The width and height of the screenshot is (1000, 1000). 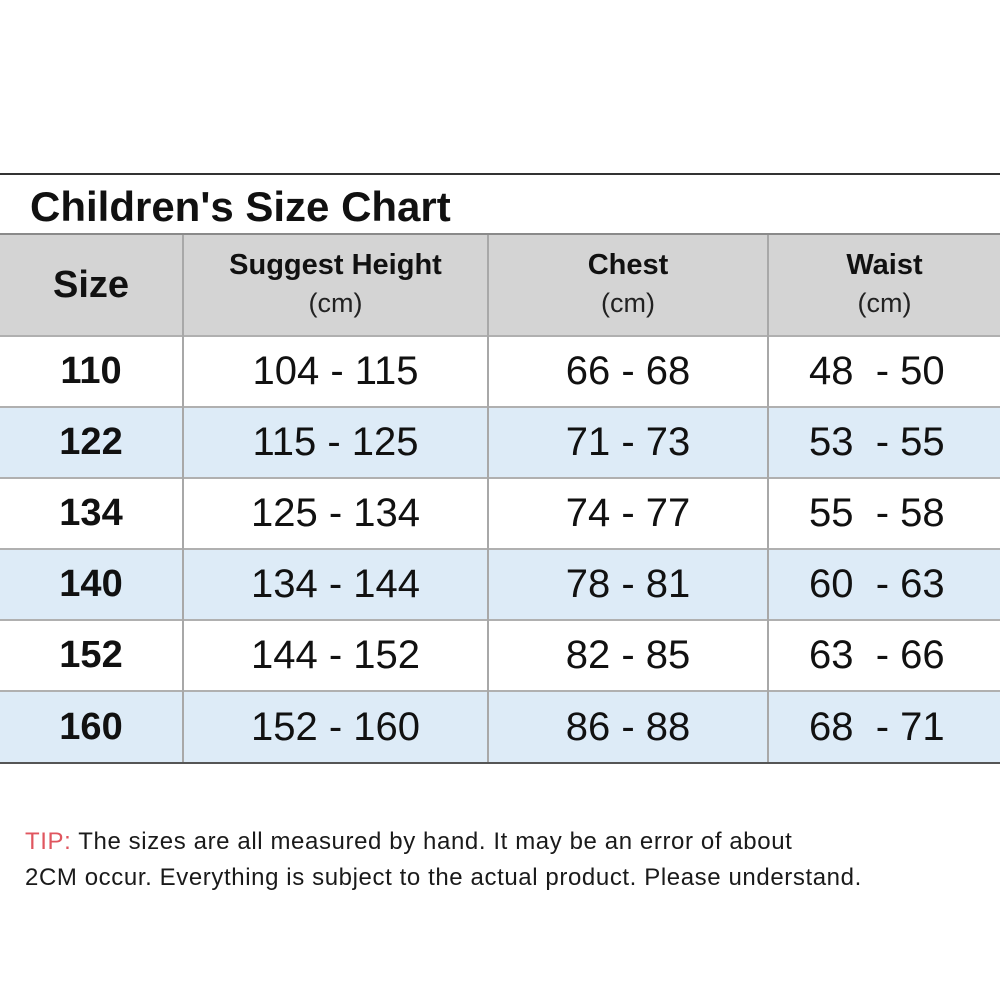 What do you see at coordinates (91, 442) in the screenshot?
I see `size-cell: 122` at bounding box center [91, 442].